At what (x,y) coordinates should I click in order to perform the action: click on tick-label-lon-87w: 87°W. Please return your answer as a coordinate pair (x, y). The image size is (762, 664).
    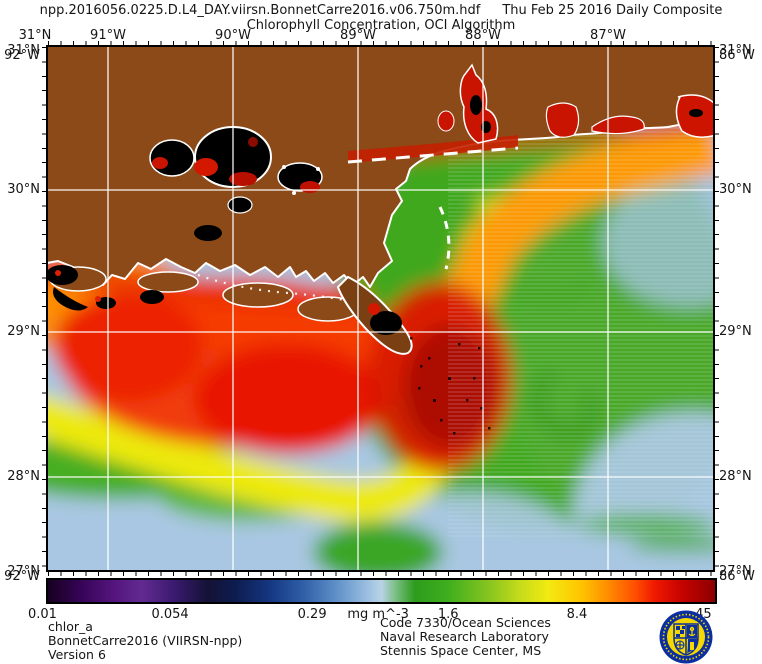
    Looking at the image, I should click on (608, 35).